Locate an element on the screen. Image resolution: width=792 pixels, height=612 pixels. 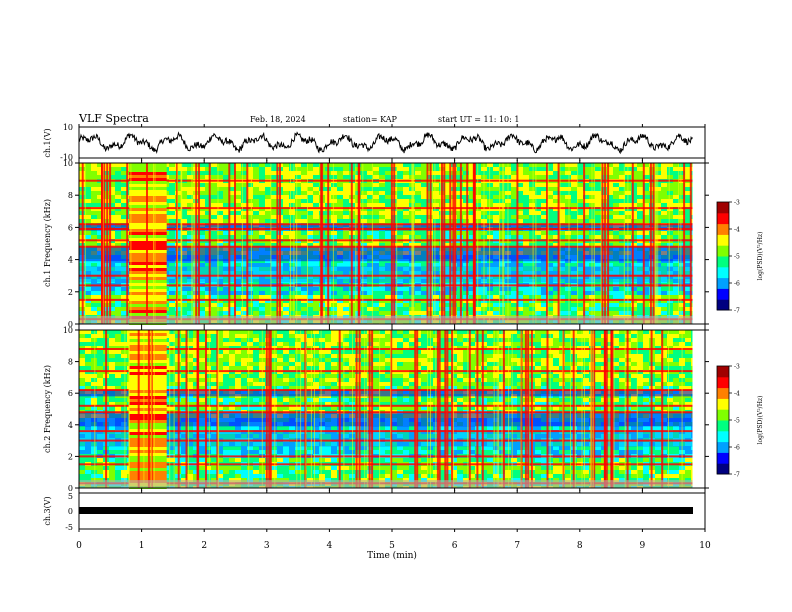
spectrogram-band-quiet is located at coordinates (386, 254).